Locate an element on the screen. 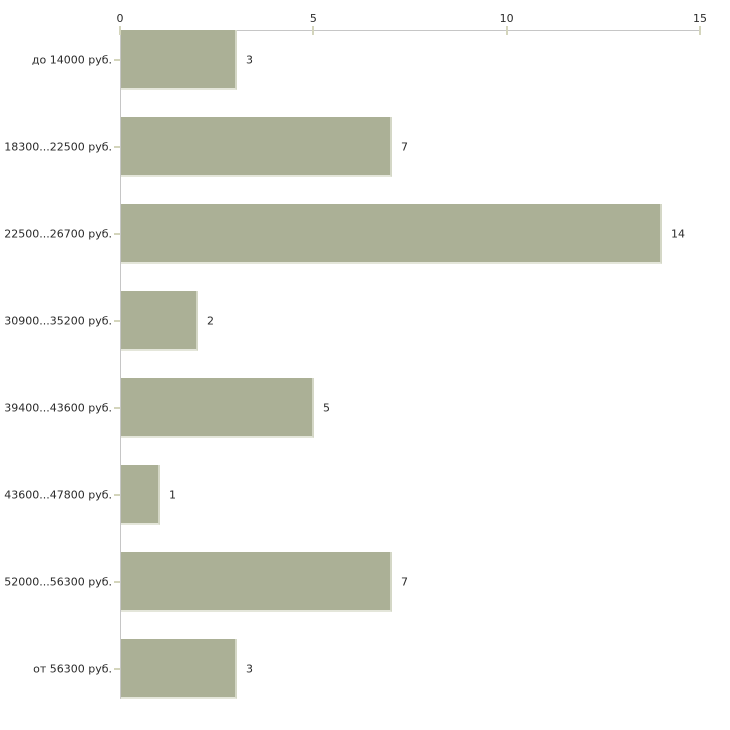  bar-value-label: 5 is located at coordinates (326, 408).